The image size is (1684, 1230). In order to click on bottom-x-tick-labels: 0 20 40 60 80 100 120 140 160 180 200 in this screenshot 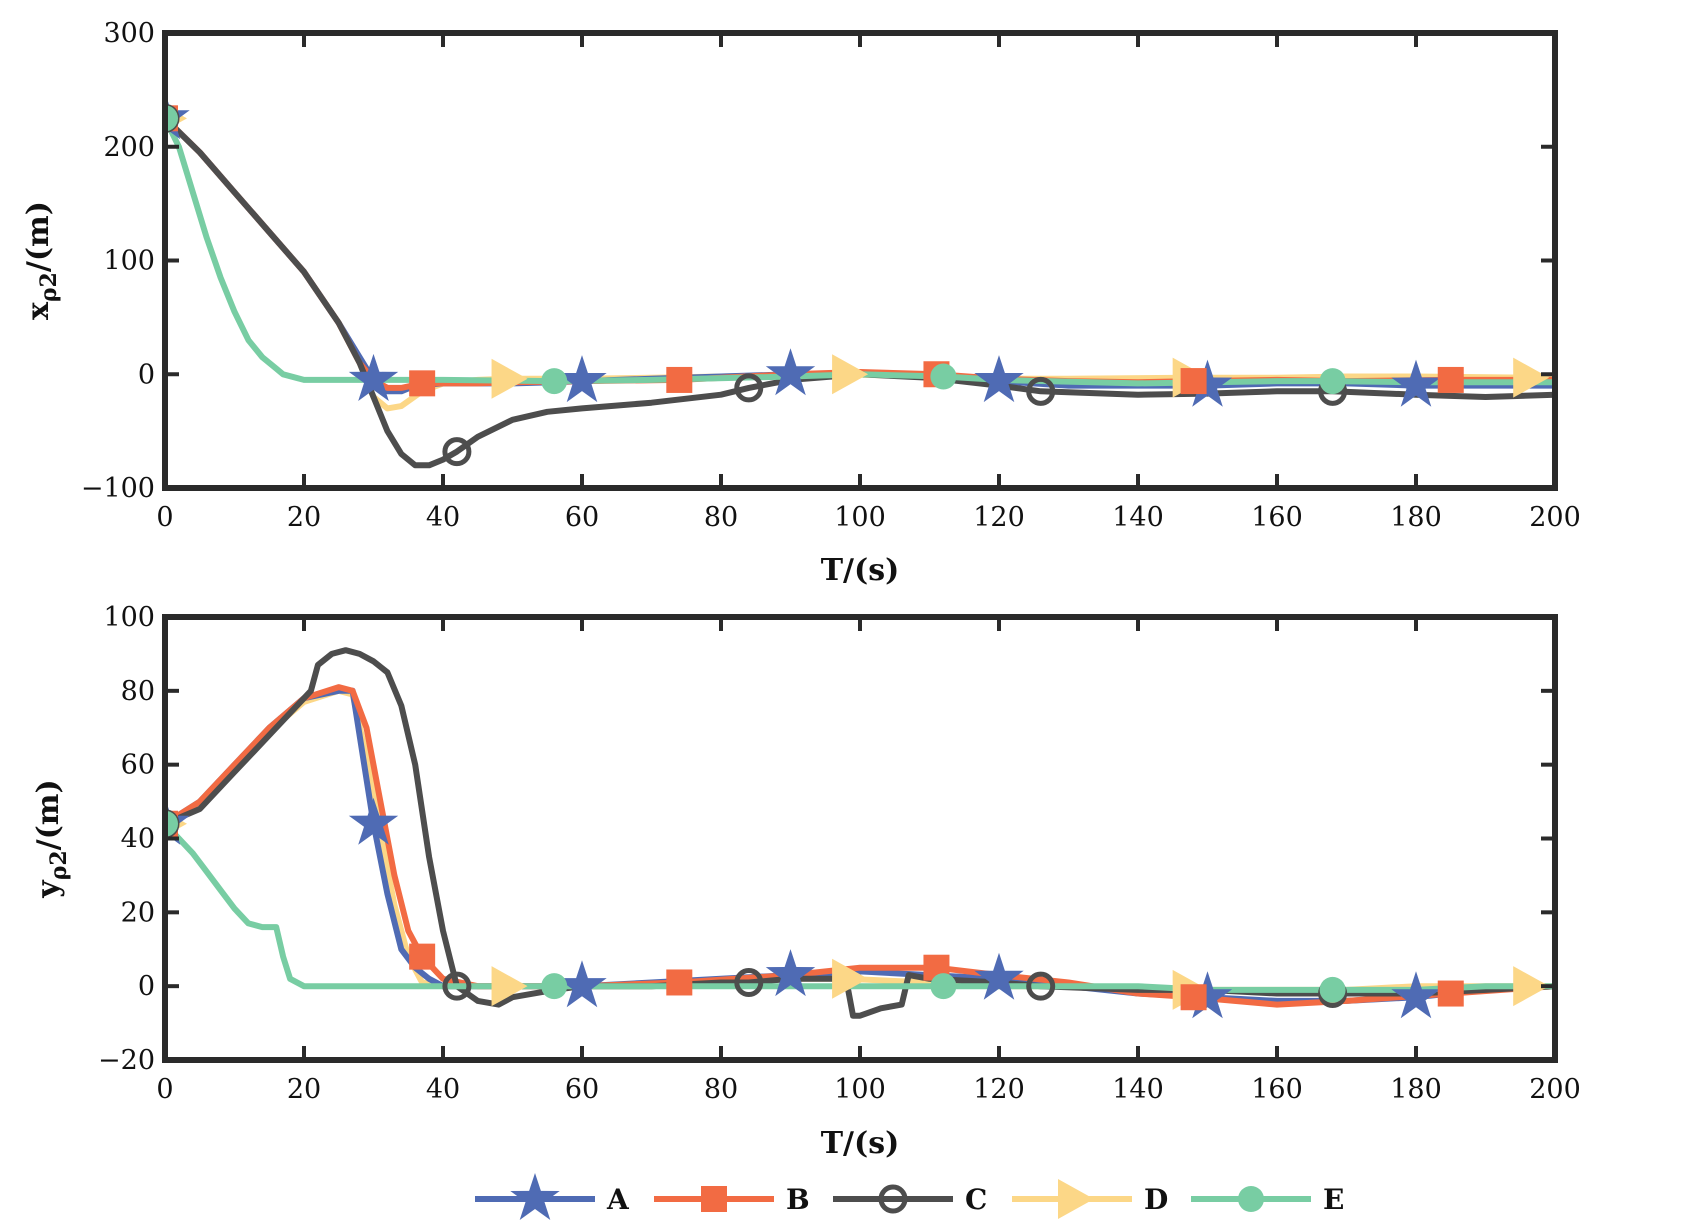, I will do `click(868, 1089)`.